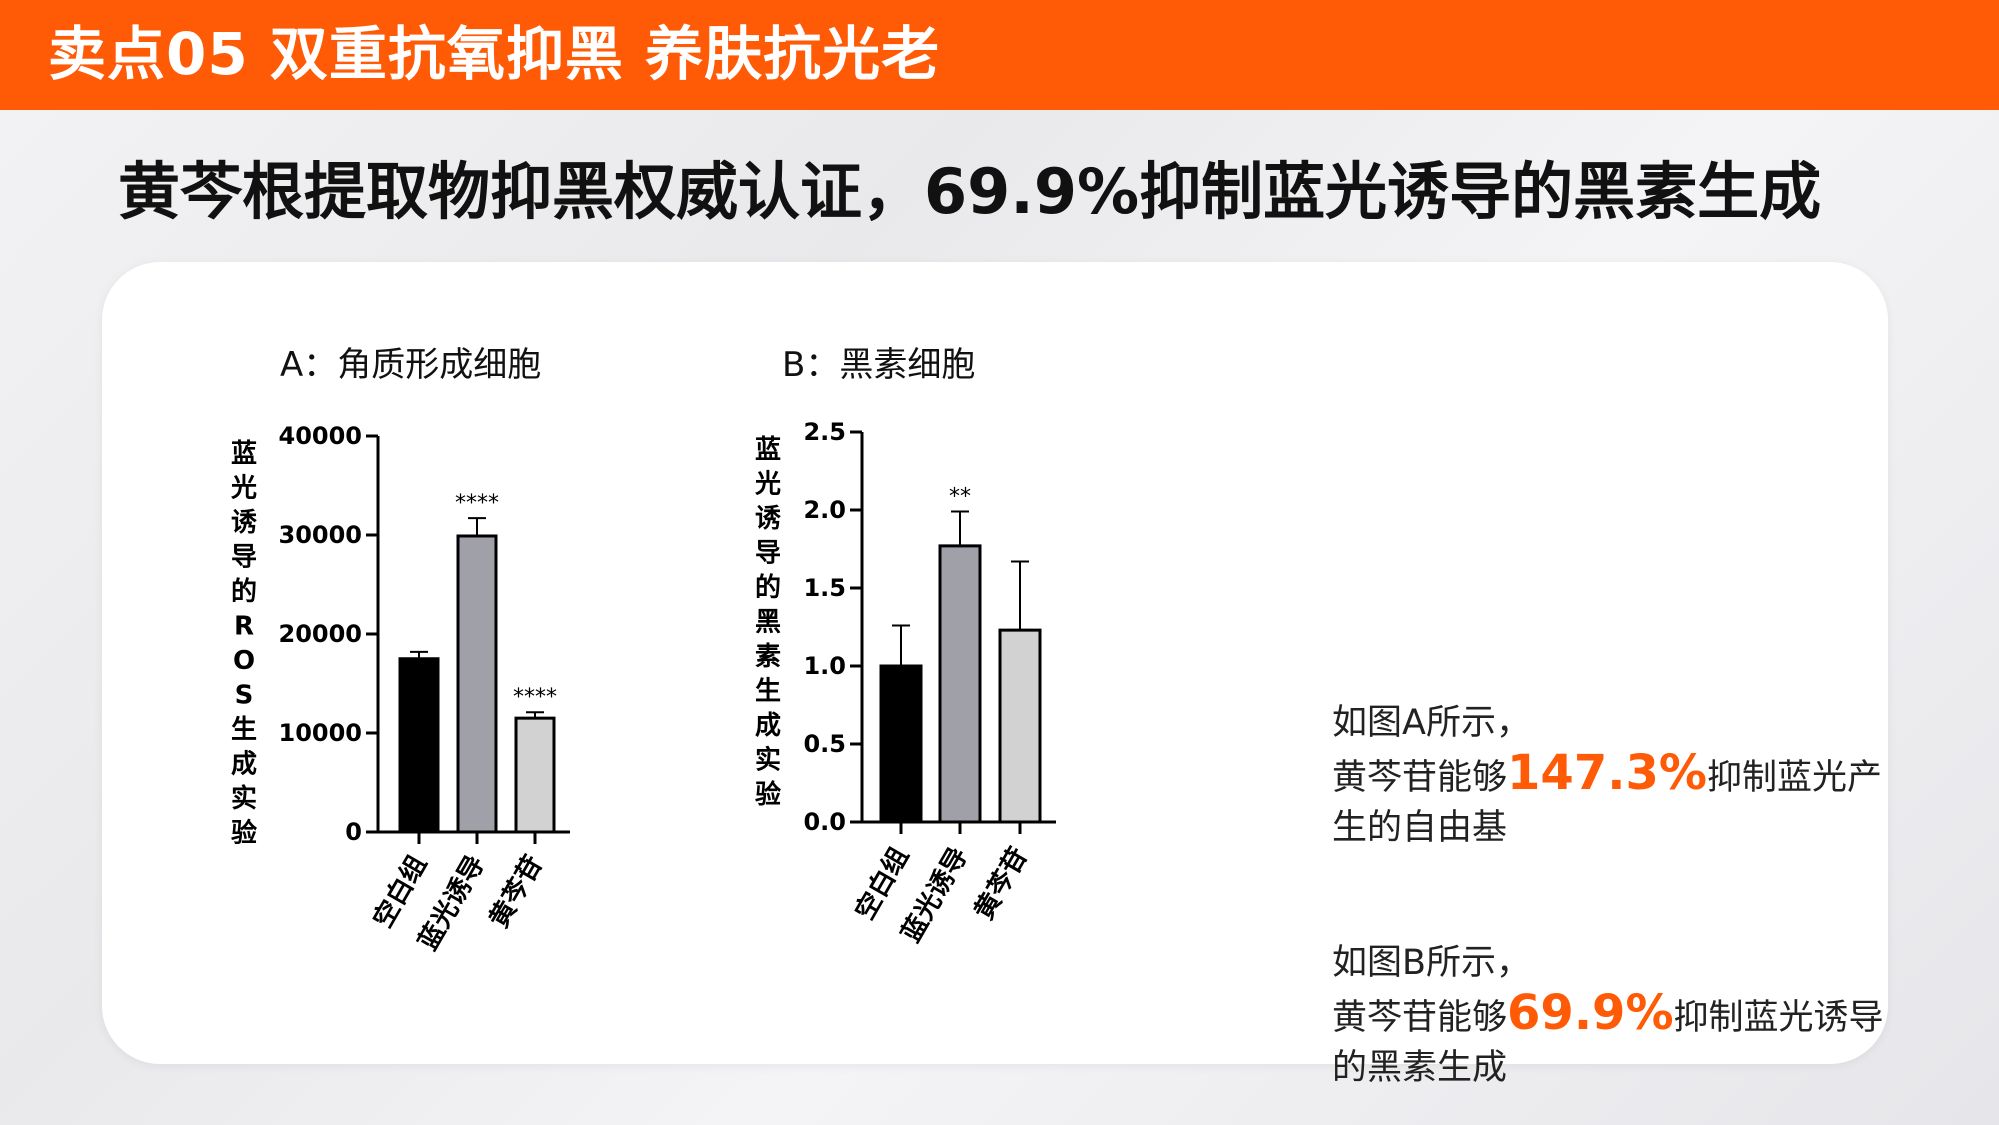 This screenshot has height=1125, width=1999. What do you see at coordinates (1608, 1043) in the screenshot?
I see `description-b-post: 抑制蓝光诱导的黑素生成` at bounding box center [1608, 1043].